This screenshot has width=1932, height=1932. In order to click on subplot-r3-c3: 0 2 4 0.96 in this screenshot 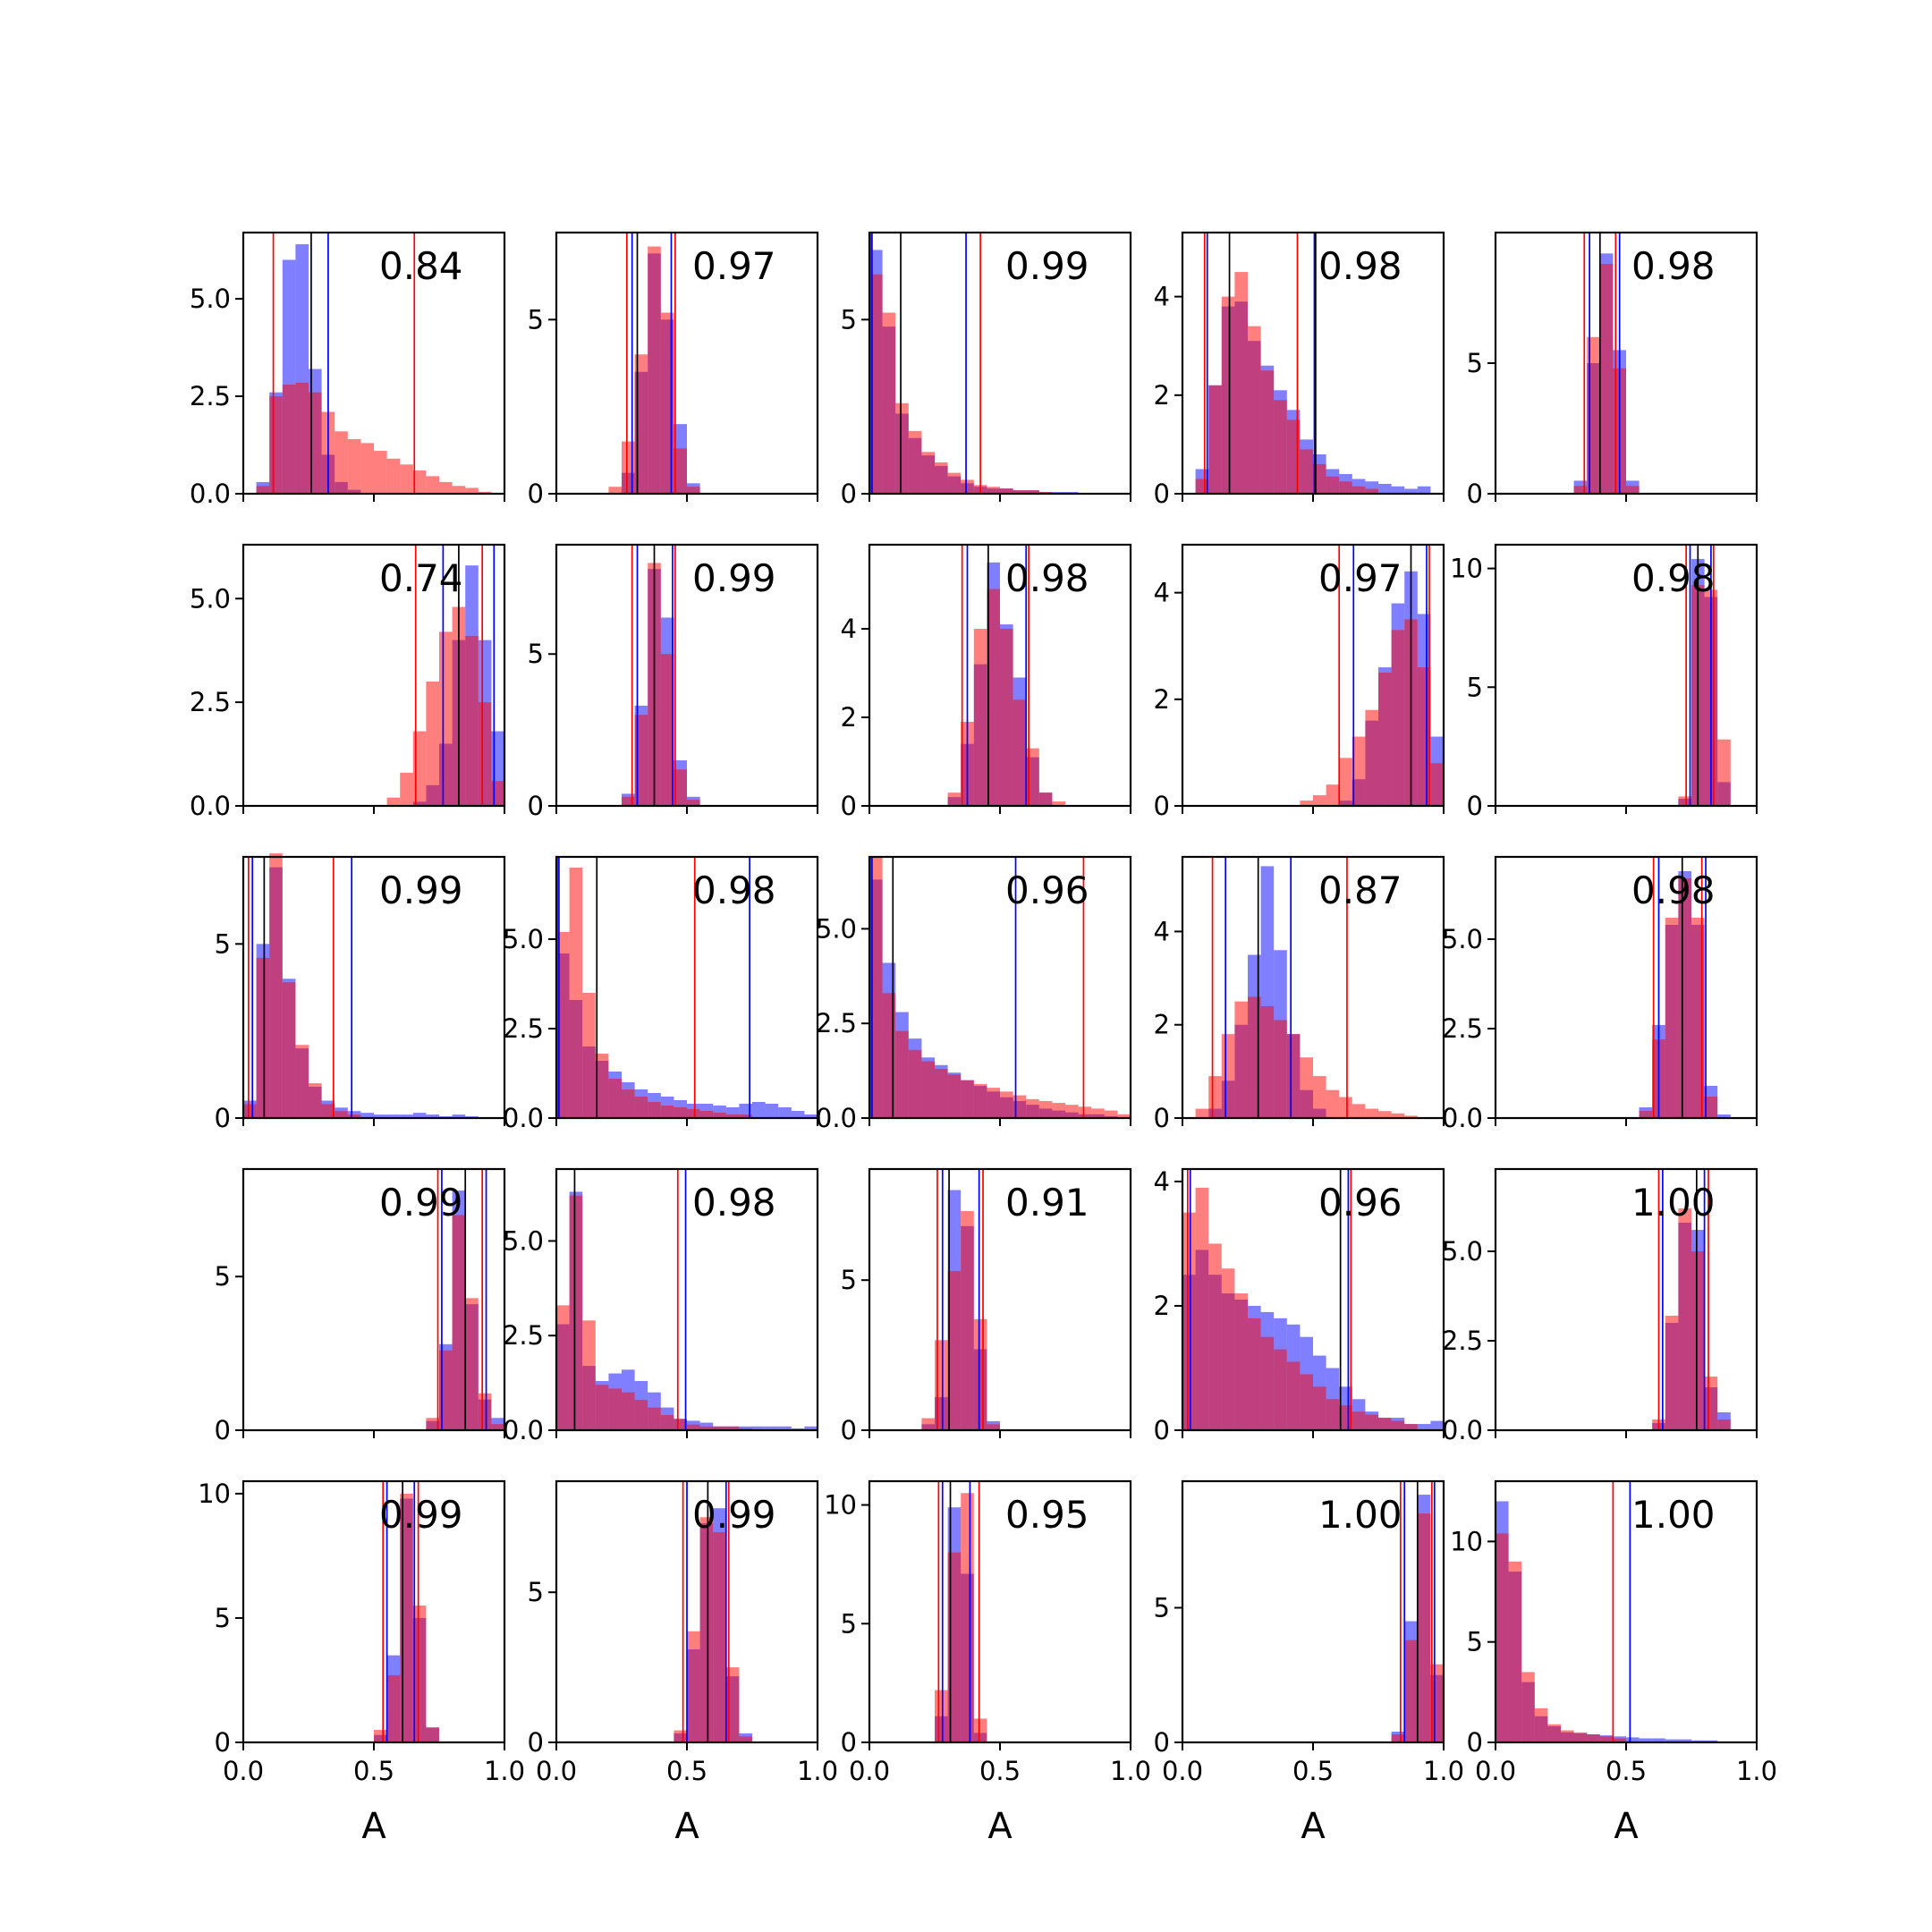, I will do `click(1299, 1305)`.